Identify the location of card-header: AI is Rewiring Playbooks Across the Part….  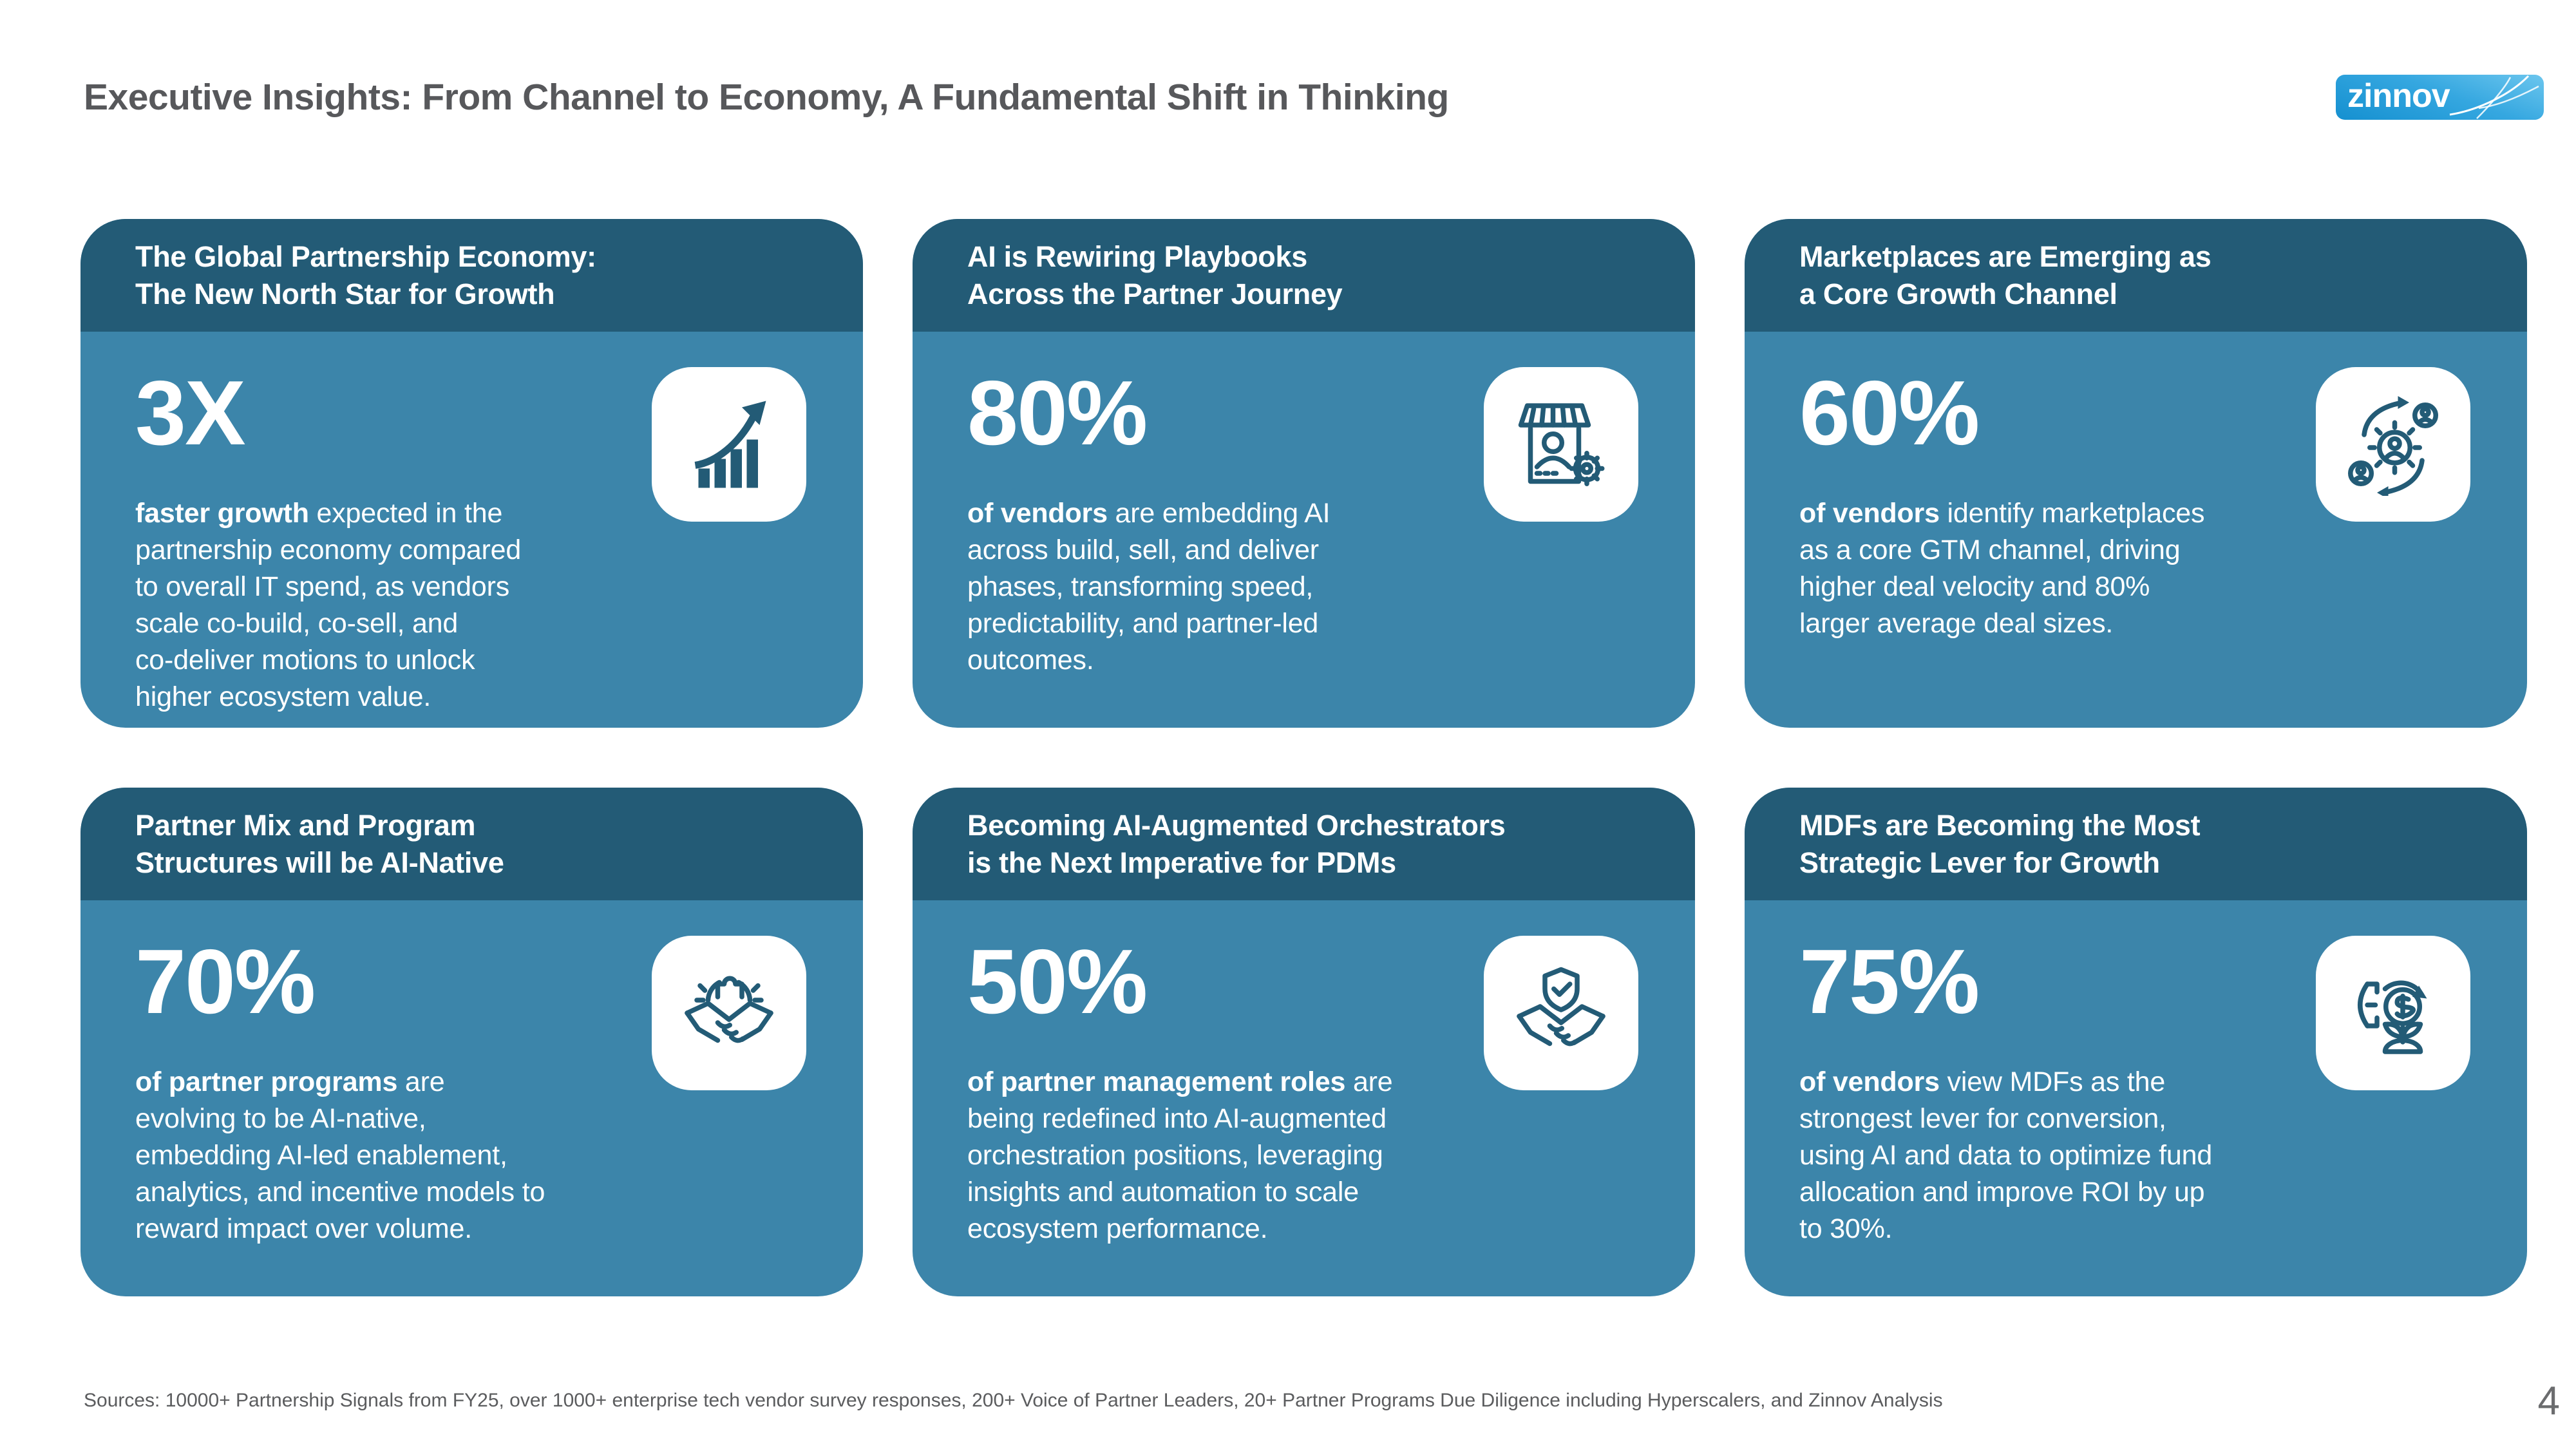
(1304, 275).